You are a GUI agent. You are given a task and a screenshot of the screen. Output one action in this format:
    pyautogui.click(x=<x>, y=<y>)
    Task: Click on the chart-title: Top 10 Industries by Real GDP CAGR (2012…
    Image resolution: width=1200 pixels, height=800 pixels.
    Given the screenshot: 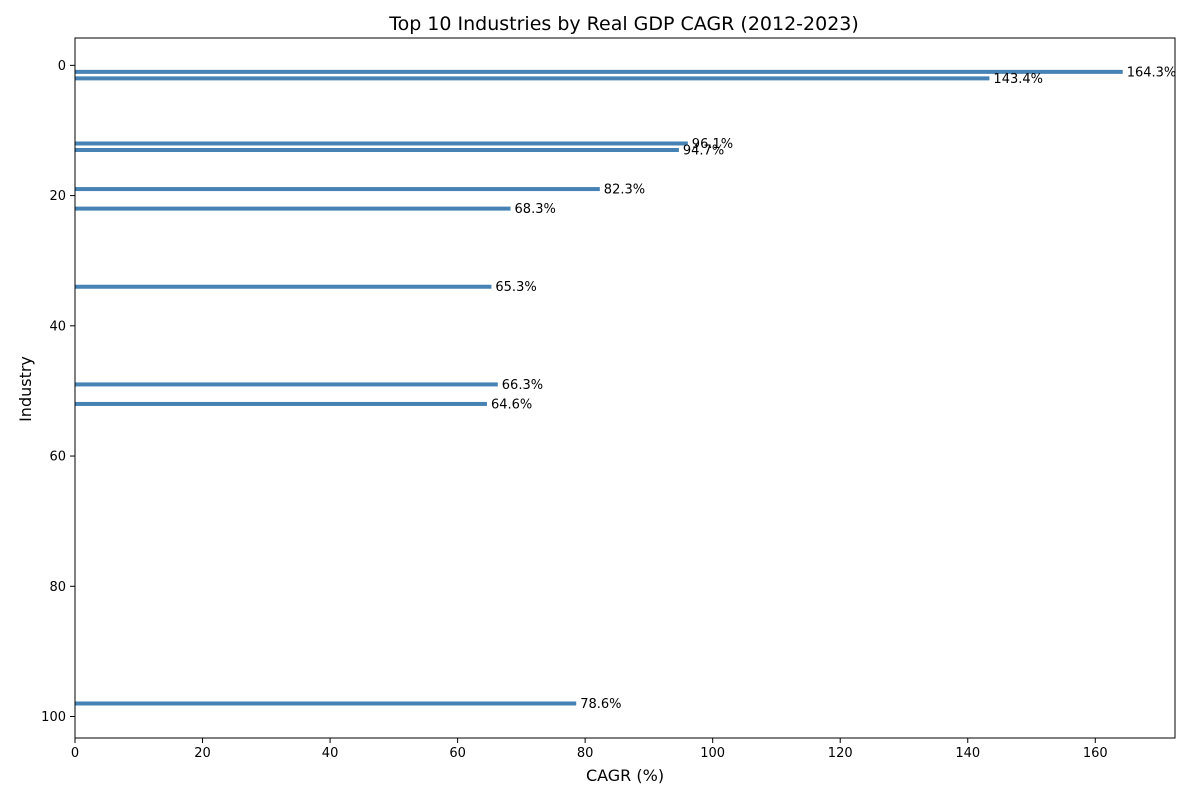 What is the action you would take?
    pyautogui.click(x=623, y=24)
    